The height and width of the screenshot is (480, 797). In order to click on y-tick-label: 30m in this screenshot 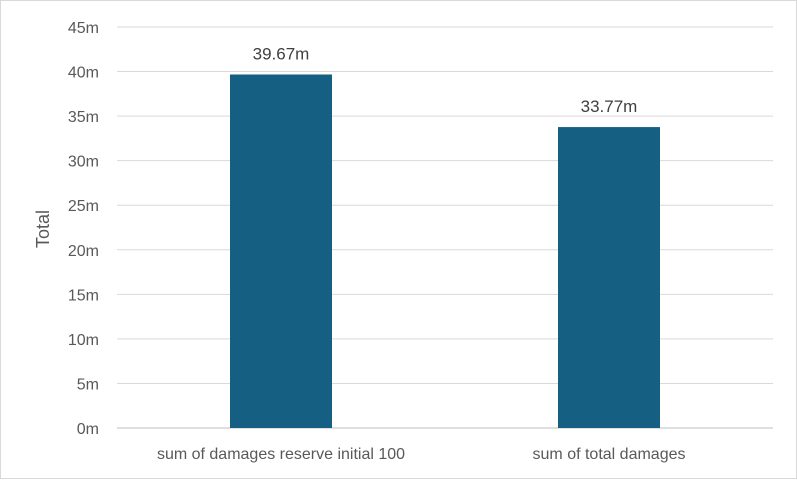, I will do `click(83, 162)`.